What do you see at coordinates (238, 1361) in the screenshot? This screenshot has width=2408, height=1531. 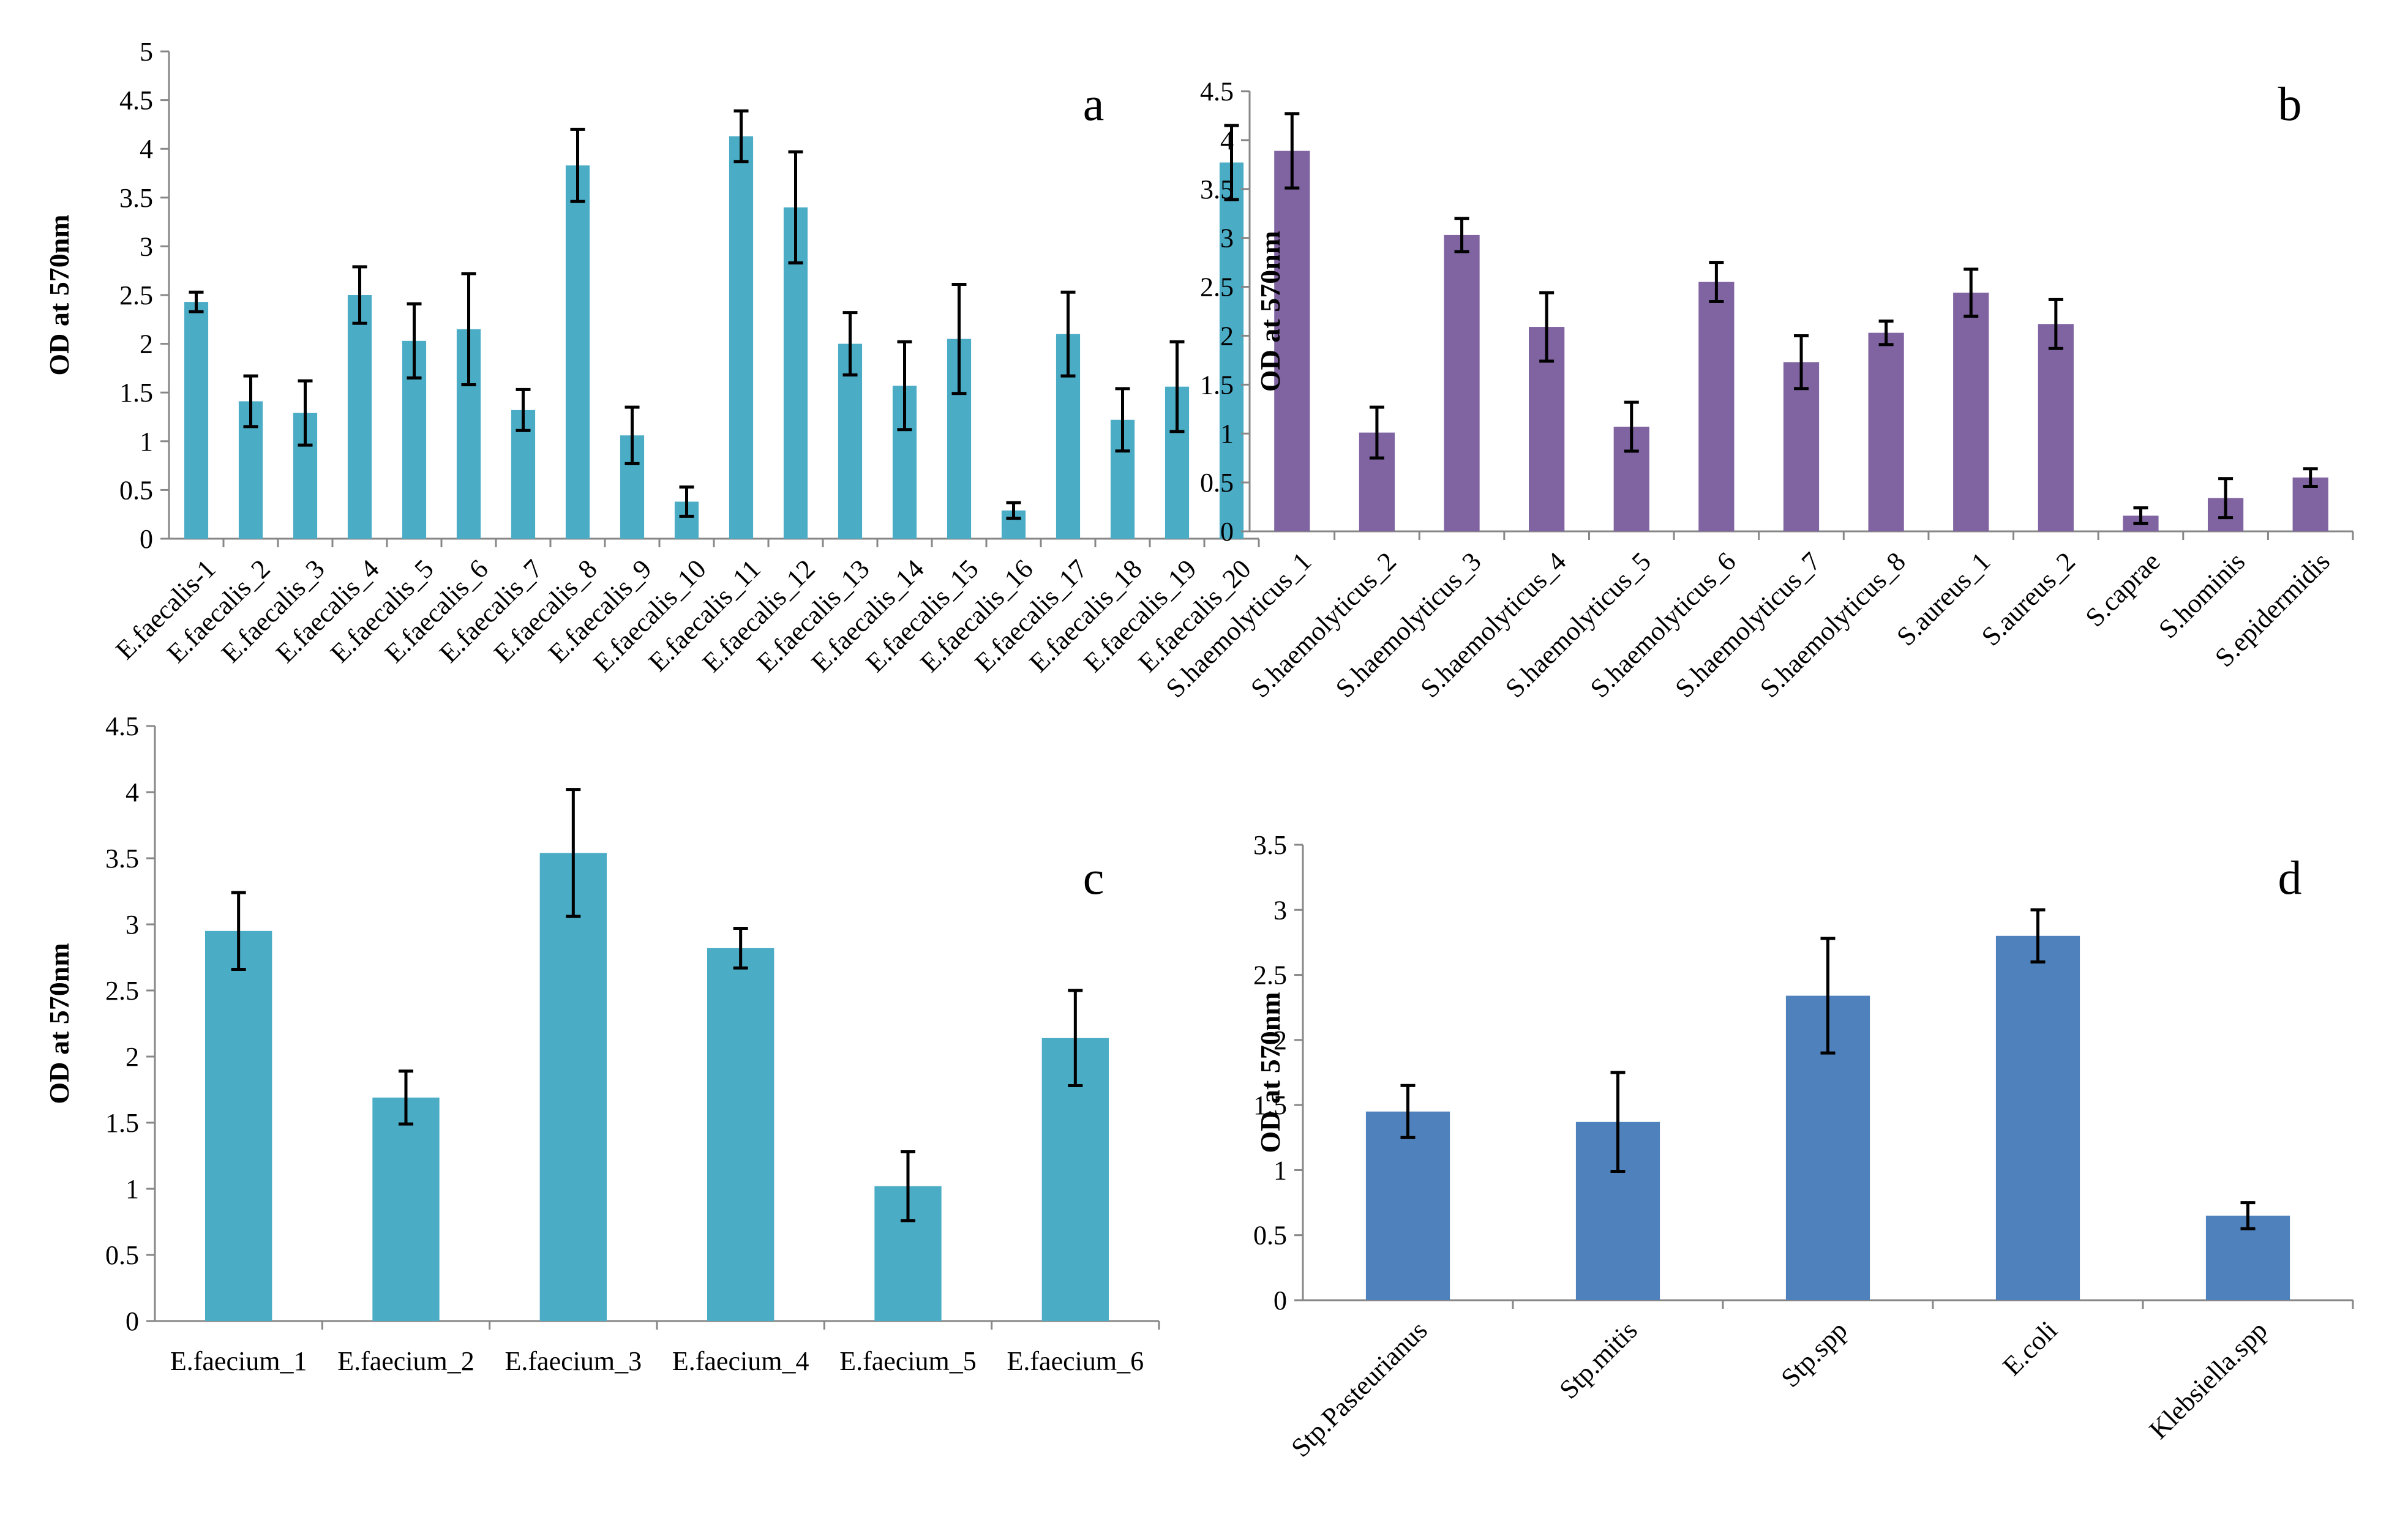 I see `x-tick-label: E.faecium_1` at bounding box center [238, 1361].